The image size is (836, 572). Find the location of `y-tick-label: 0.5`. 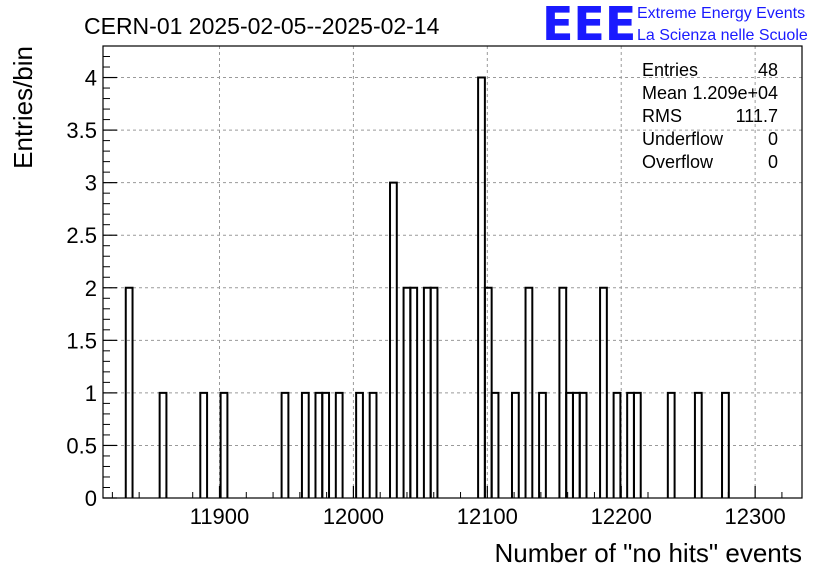

y-tick-label: 0.5 is located at coordinates (81, 445).